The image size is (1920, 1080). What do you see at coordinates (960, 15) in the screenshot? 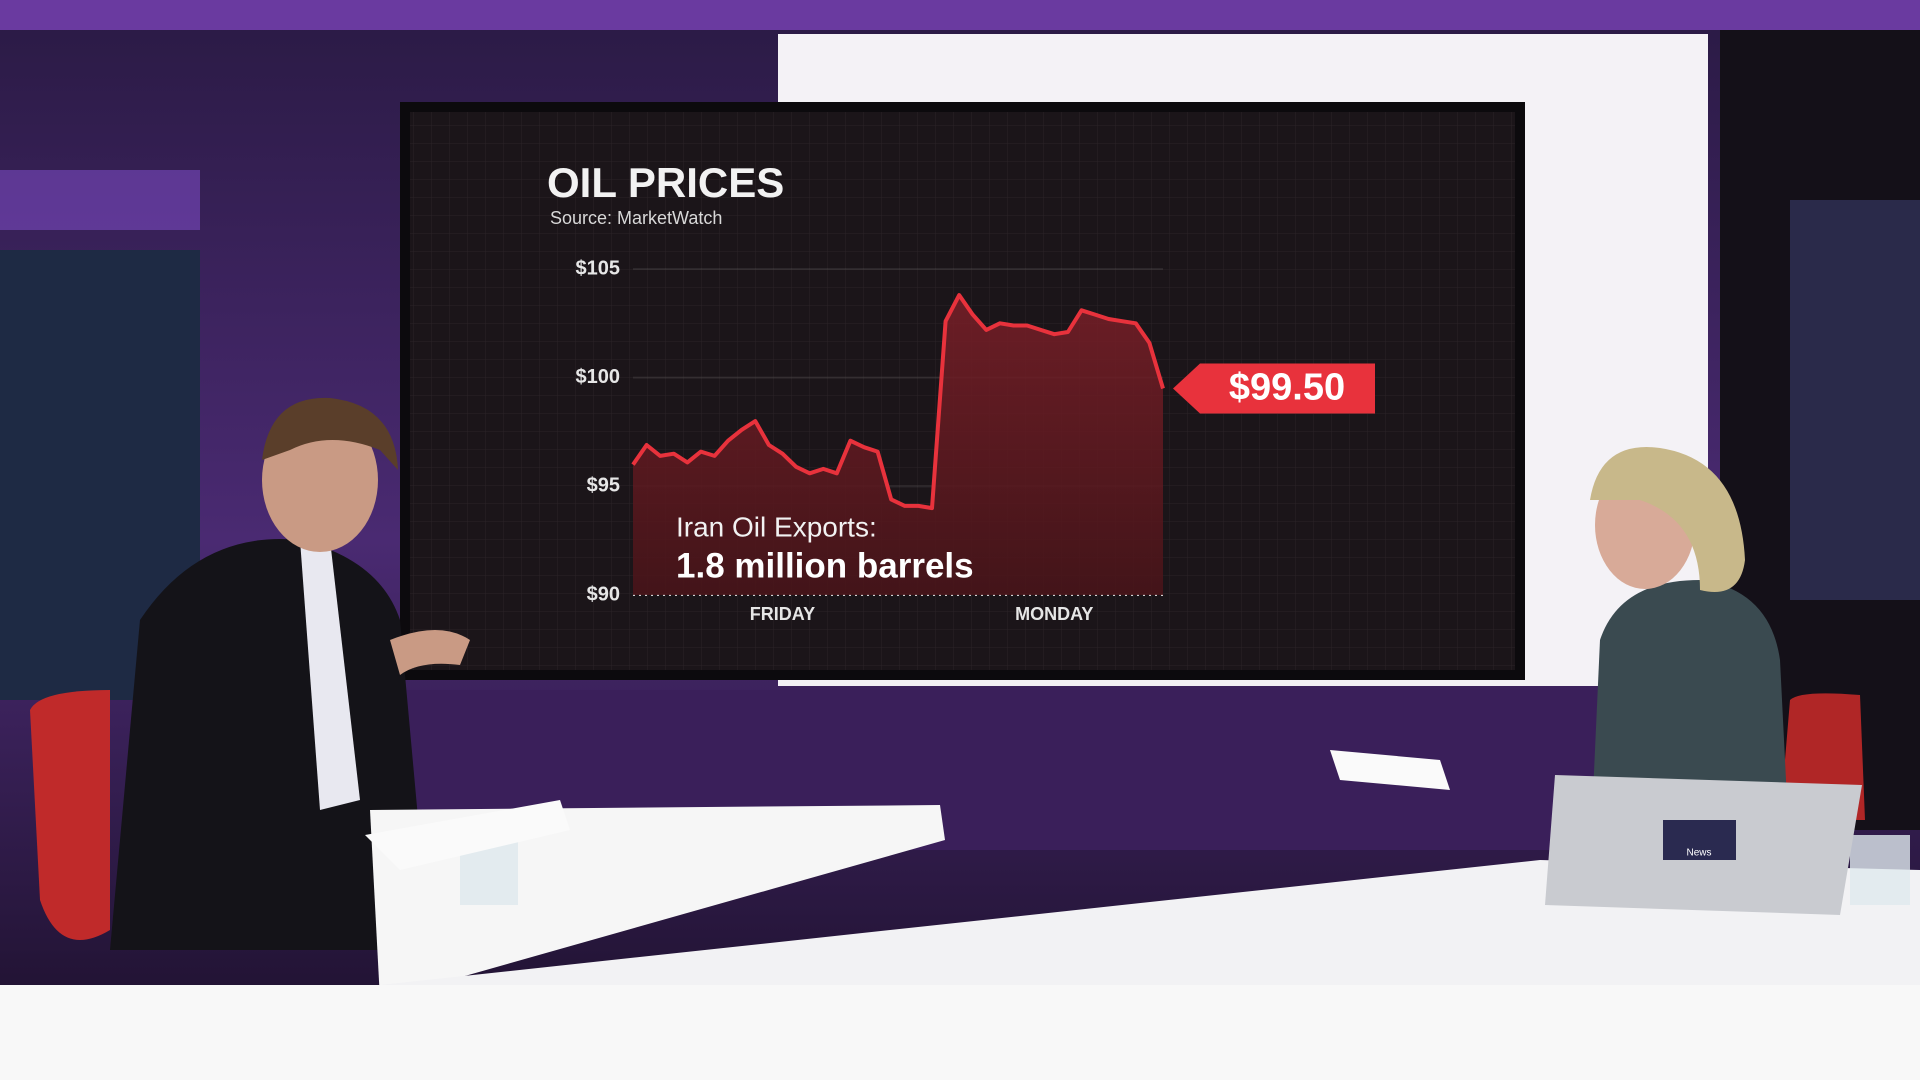
I see `top-light` at bounding box center [960, 15].